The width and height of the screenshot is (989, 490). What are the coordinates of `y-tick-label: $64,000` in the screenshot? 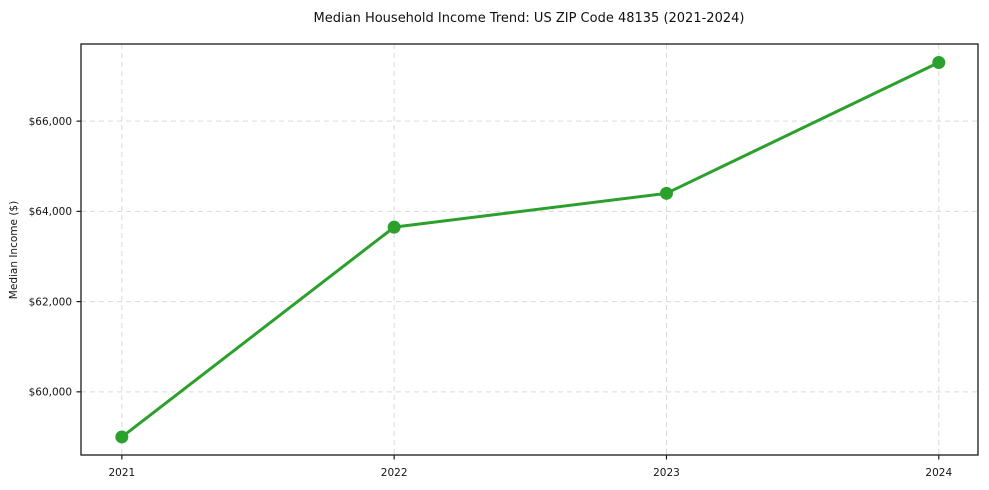 It's located at (50, 212).